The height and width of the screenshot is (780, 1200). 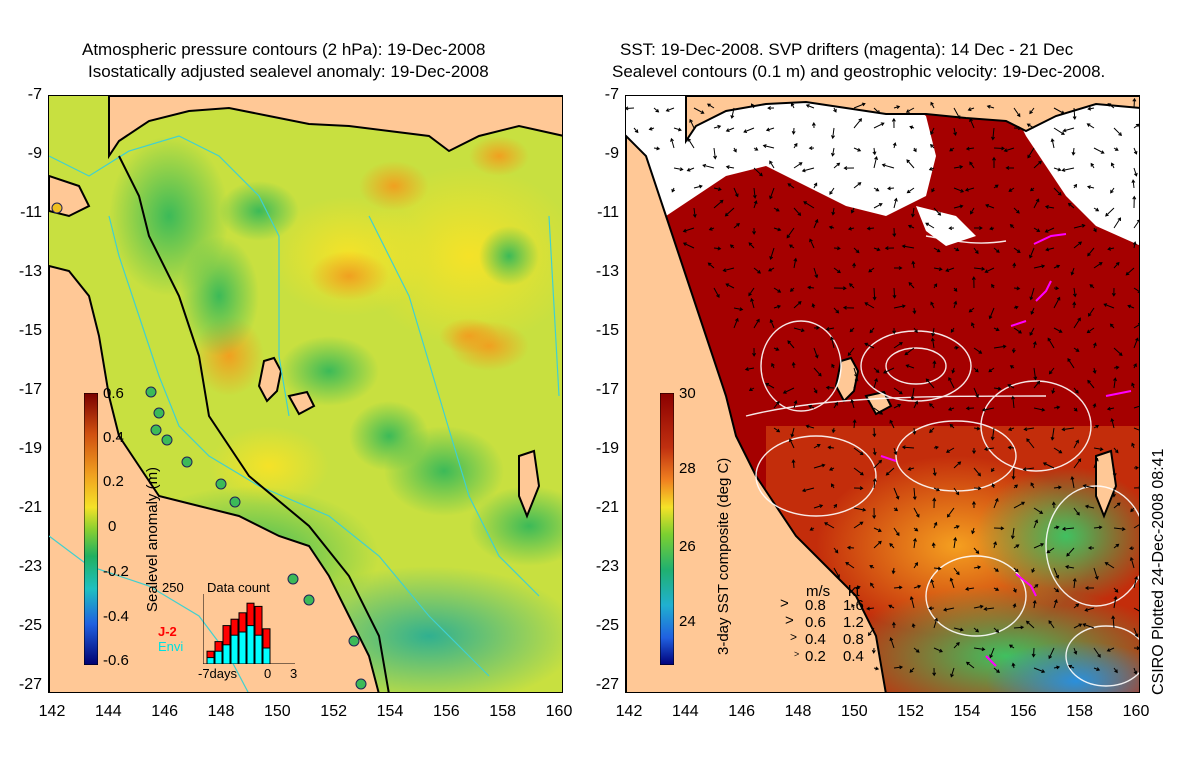 What do you see at coordinates (30, 684) in the screenshot?
I see `left-ytick: -27` at bounding box center [30, 684].